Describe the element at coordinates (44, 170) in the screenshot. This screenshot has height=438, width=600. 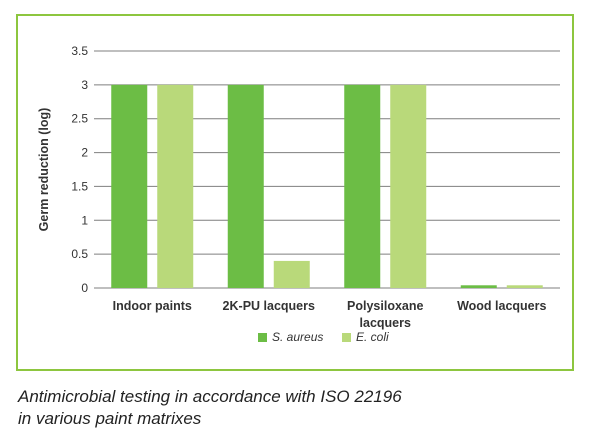
I see `y-axis-title: Germ reduction (log)` at that location.